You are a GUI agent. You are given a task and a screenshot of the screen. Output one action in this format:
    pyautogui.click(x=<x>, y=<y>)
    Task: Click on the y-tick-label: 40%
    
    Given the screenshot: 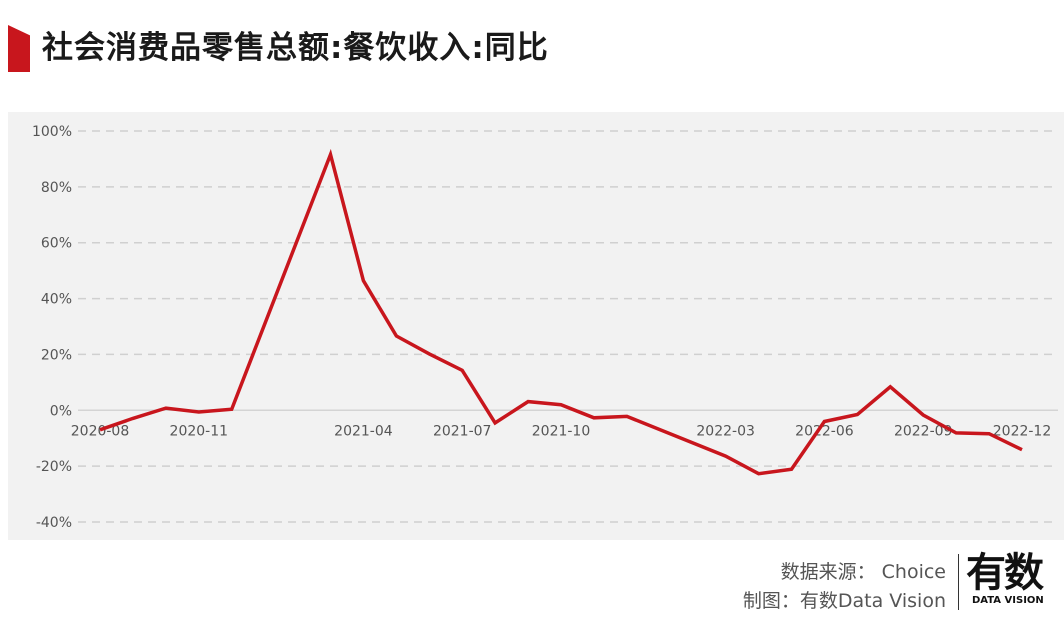 What is the action you would take?
    pyautogui.click(x=56, y=300)
    